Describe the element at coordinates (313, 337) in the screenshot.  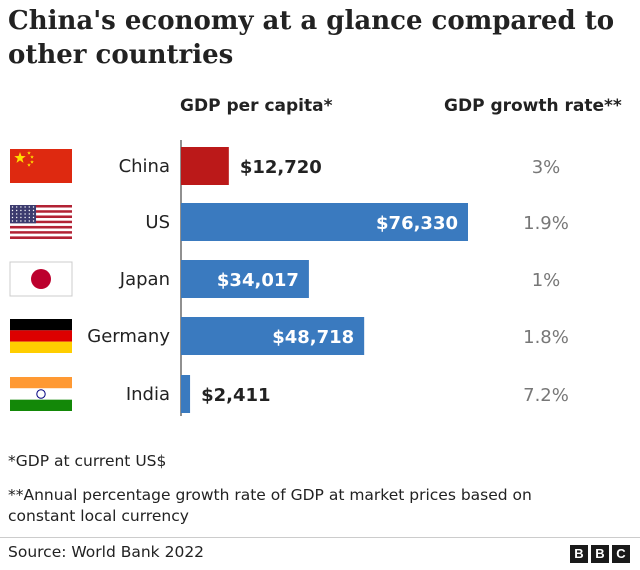
I see `value-label: $48,718` at that location.